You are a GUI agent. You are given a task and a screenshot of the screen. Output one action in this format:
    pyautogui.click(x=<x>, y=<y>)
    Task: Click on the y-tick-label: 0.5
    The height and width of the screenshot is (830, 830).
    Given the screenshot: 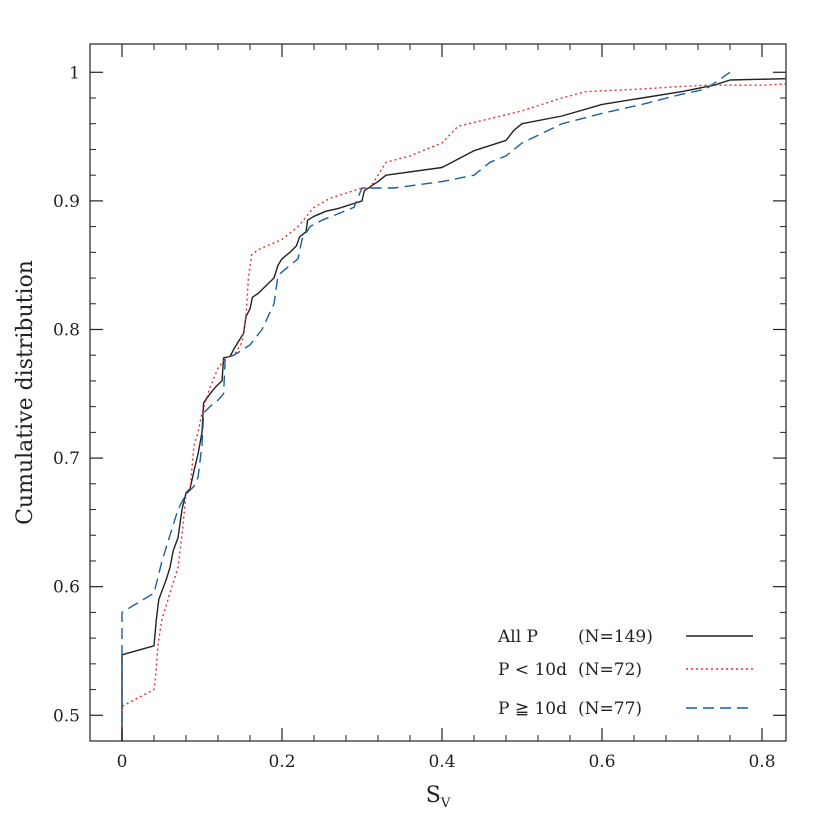 What is the action you would take?
    pyautogui.click(x=66, y=716)
    